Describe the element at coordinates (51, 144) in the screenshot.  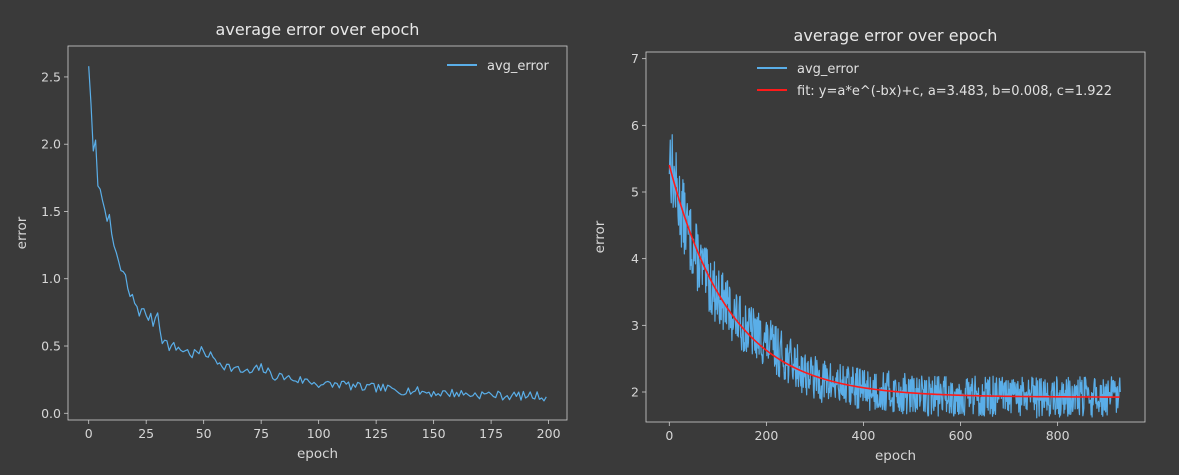
I see `y-tick-label: 2.0` at that location.